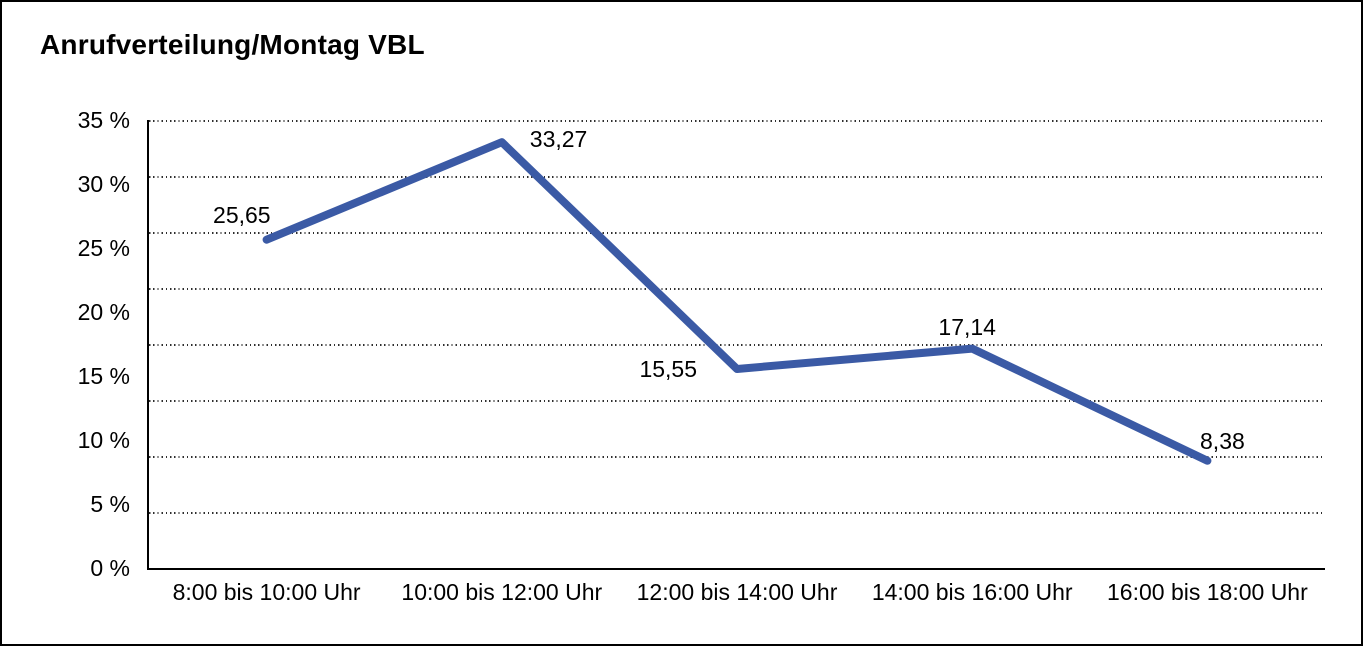 This screenshot has height=646, width=1363. What do you see at coordinates (737, 592) in the screenshot?
I see `x-axis-category-label: 12:00 bis 14:00 Uhr` at bounding box center [737, 592].